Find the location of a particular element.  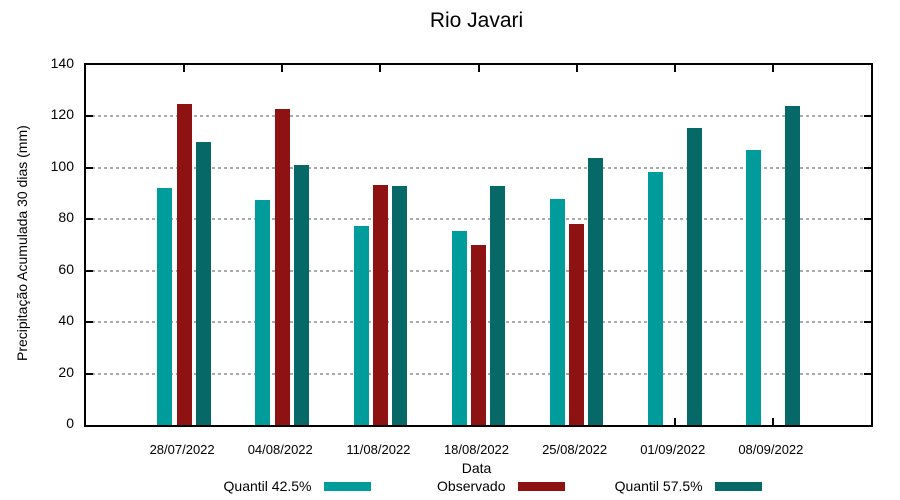

bar-quantil-42.5--11/08/2022 is located at coordinates (361, 325).